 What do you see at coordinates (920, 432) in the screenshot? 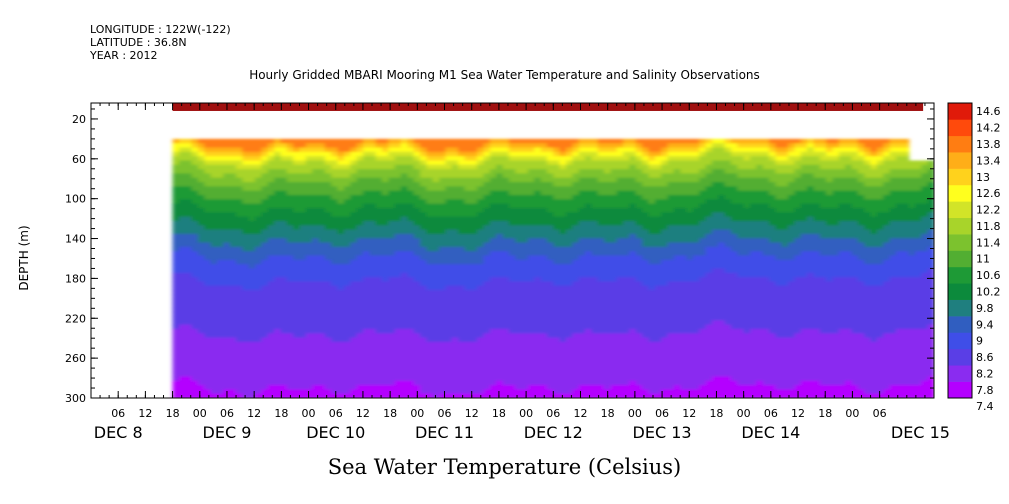
I see `x-day-label: DEC 15` at bounding box center [920, 432].